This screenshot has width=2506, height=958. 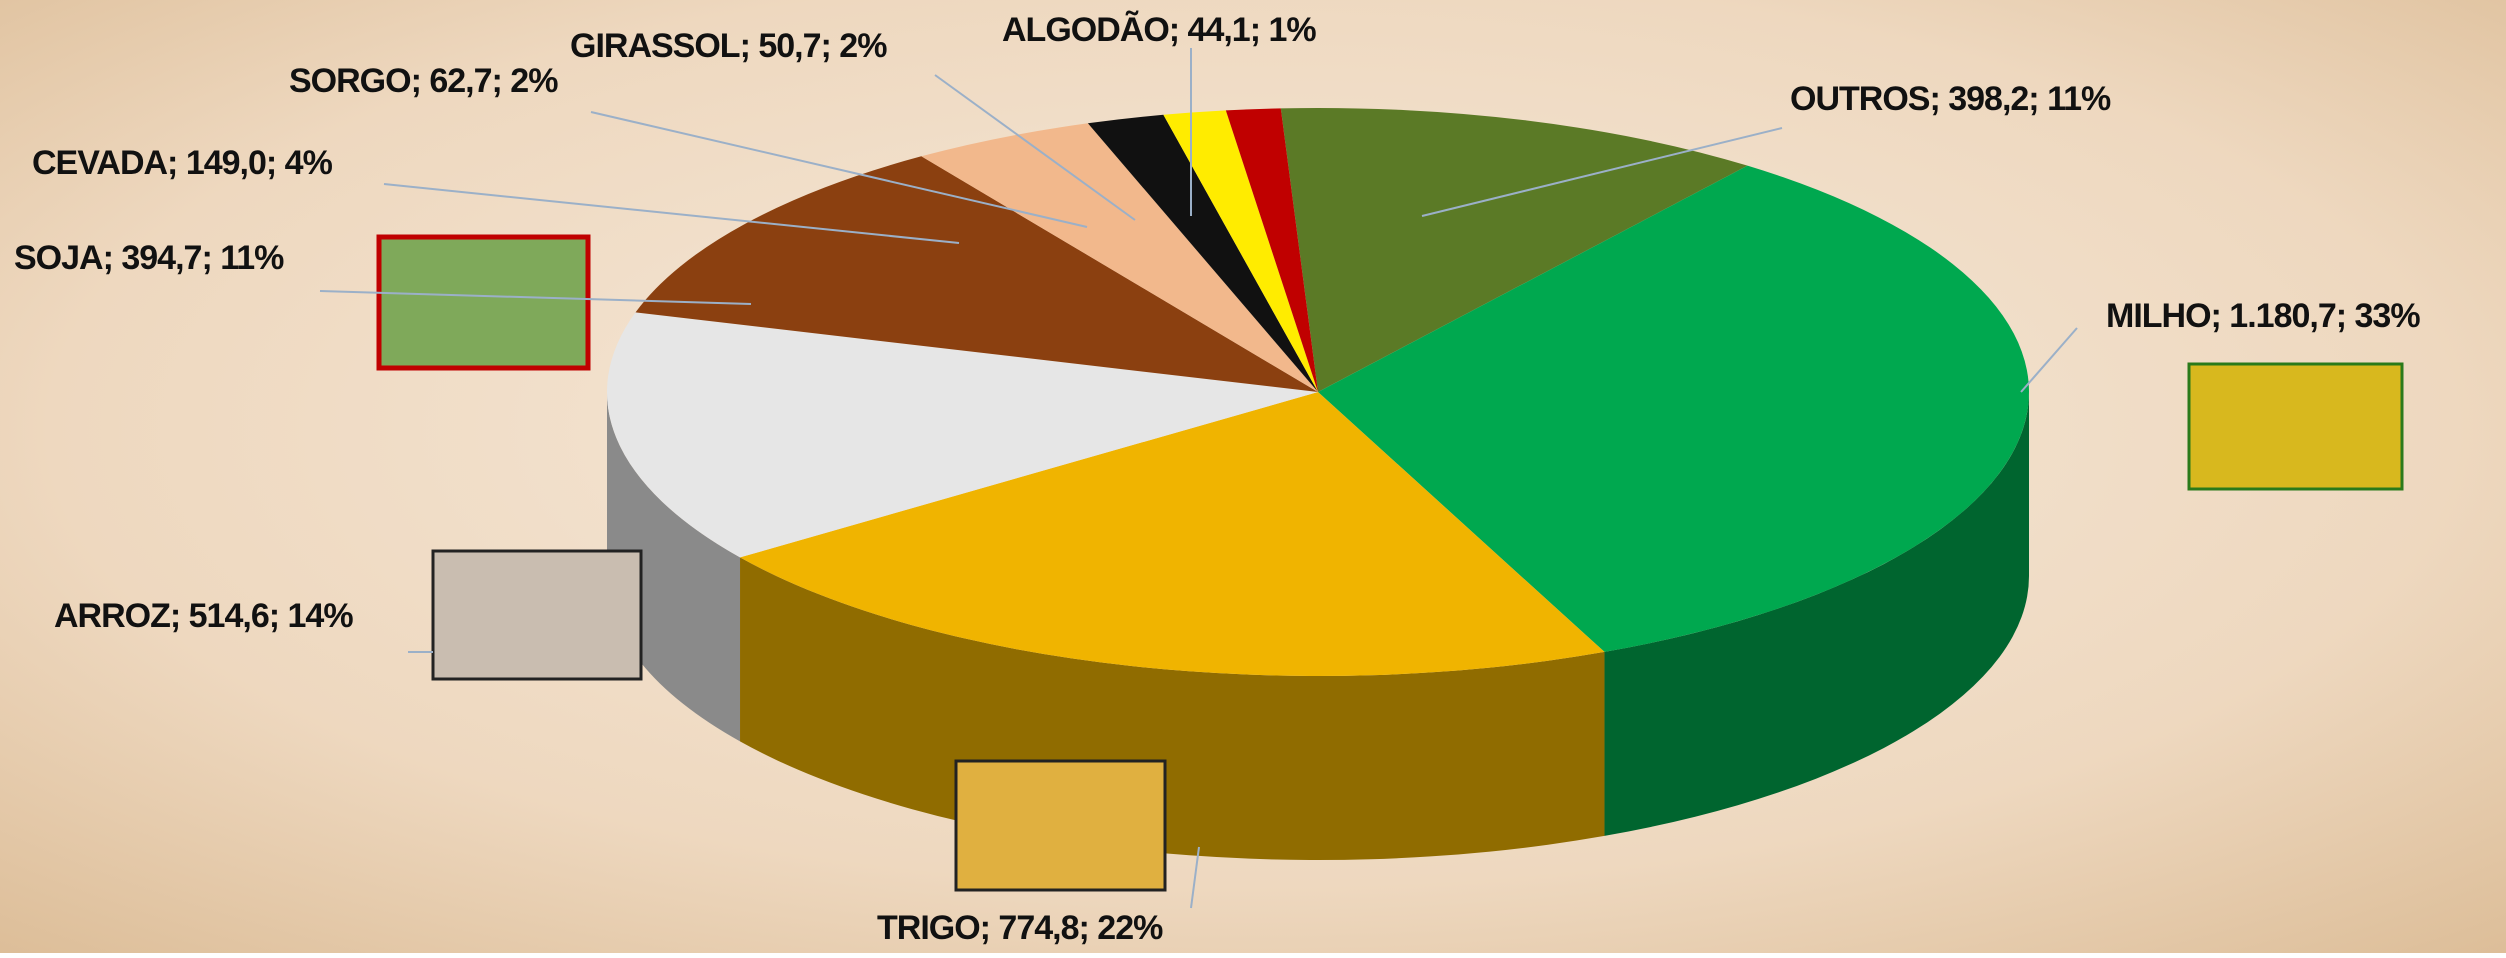 I want to click on data-label: OUTROS; 398,2; 11%, so click(x=1950, y=99).